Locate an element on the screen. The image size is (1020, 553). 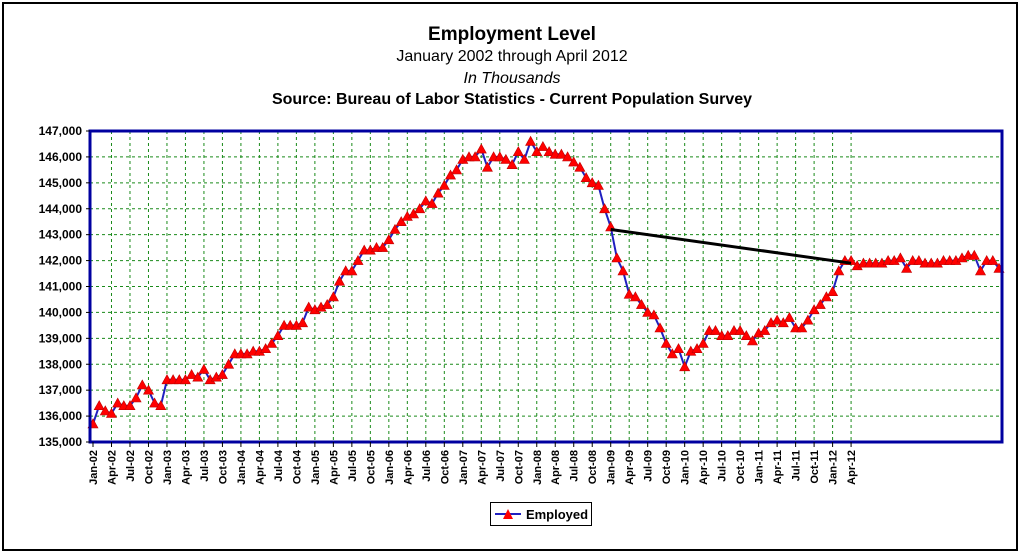
annotation-trend-line is located at coordinates (731, 246).